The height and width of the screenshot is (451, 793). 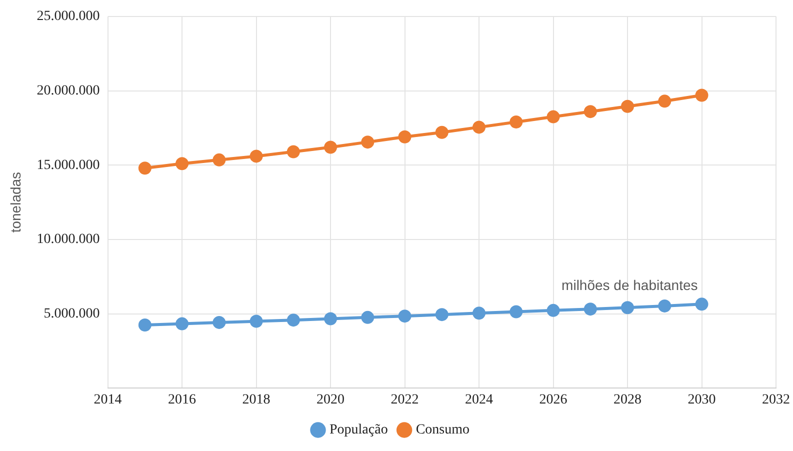 I want to click on y-tick-label: 25.000.000, so click(x=68, y=16).